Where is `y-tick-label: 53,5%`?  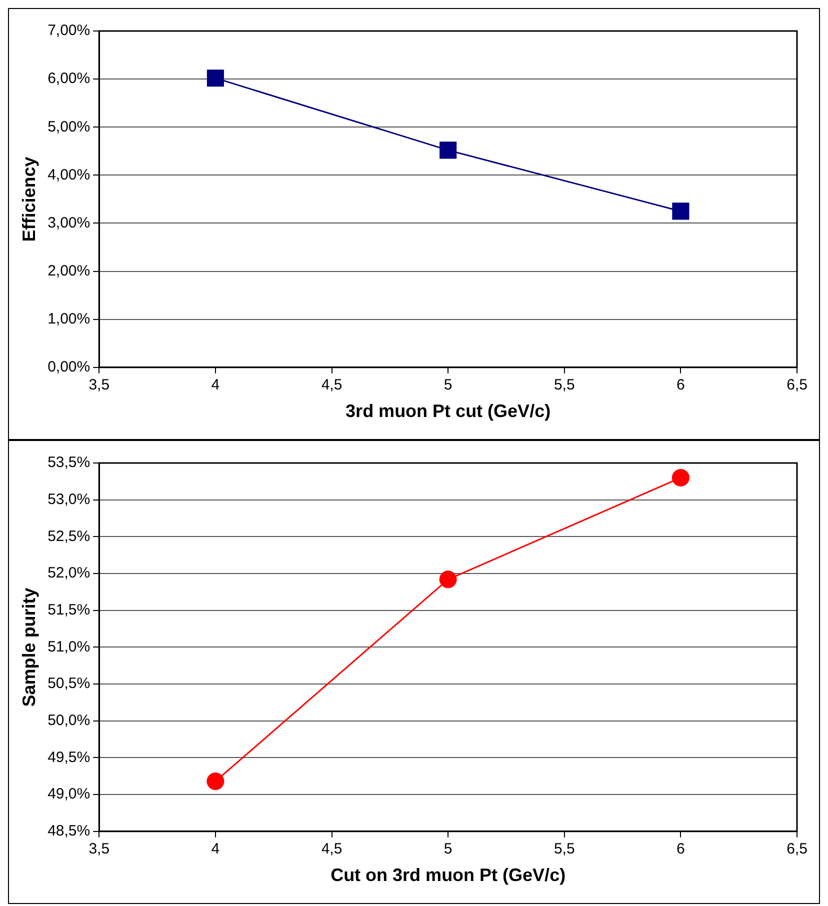 y-tick-label: 53,5% is located at coordinates (69, 463).